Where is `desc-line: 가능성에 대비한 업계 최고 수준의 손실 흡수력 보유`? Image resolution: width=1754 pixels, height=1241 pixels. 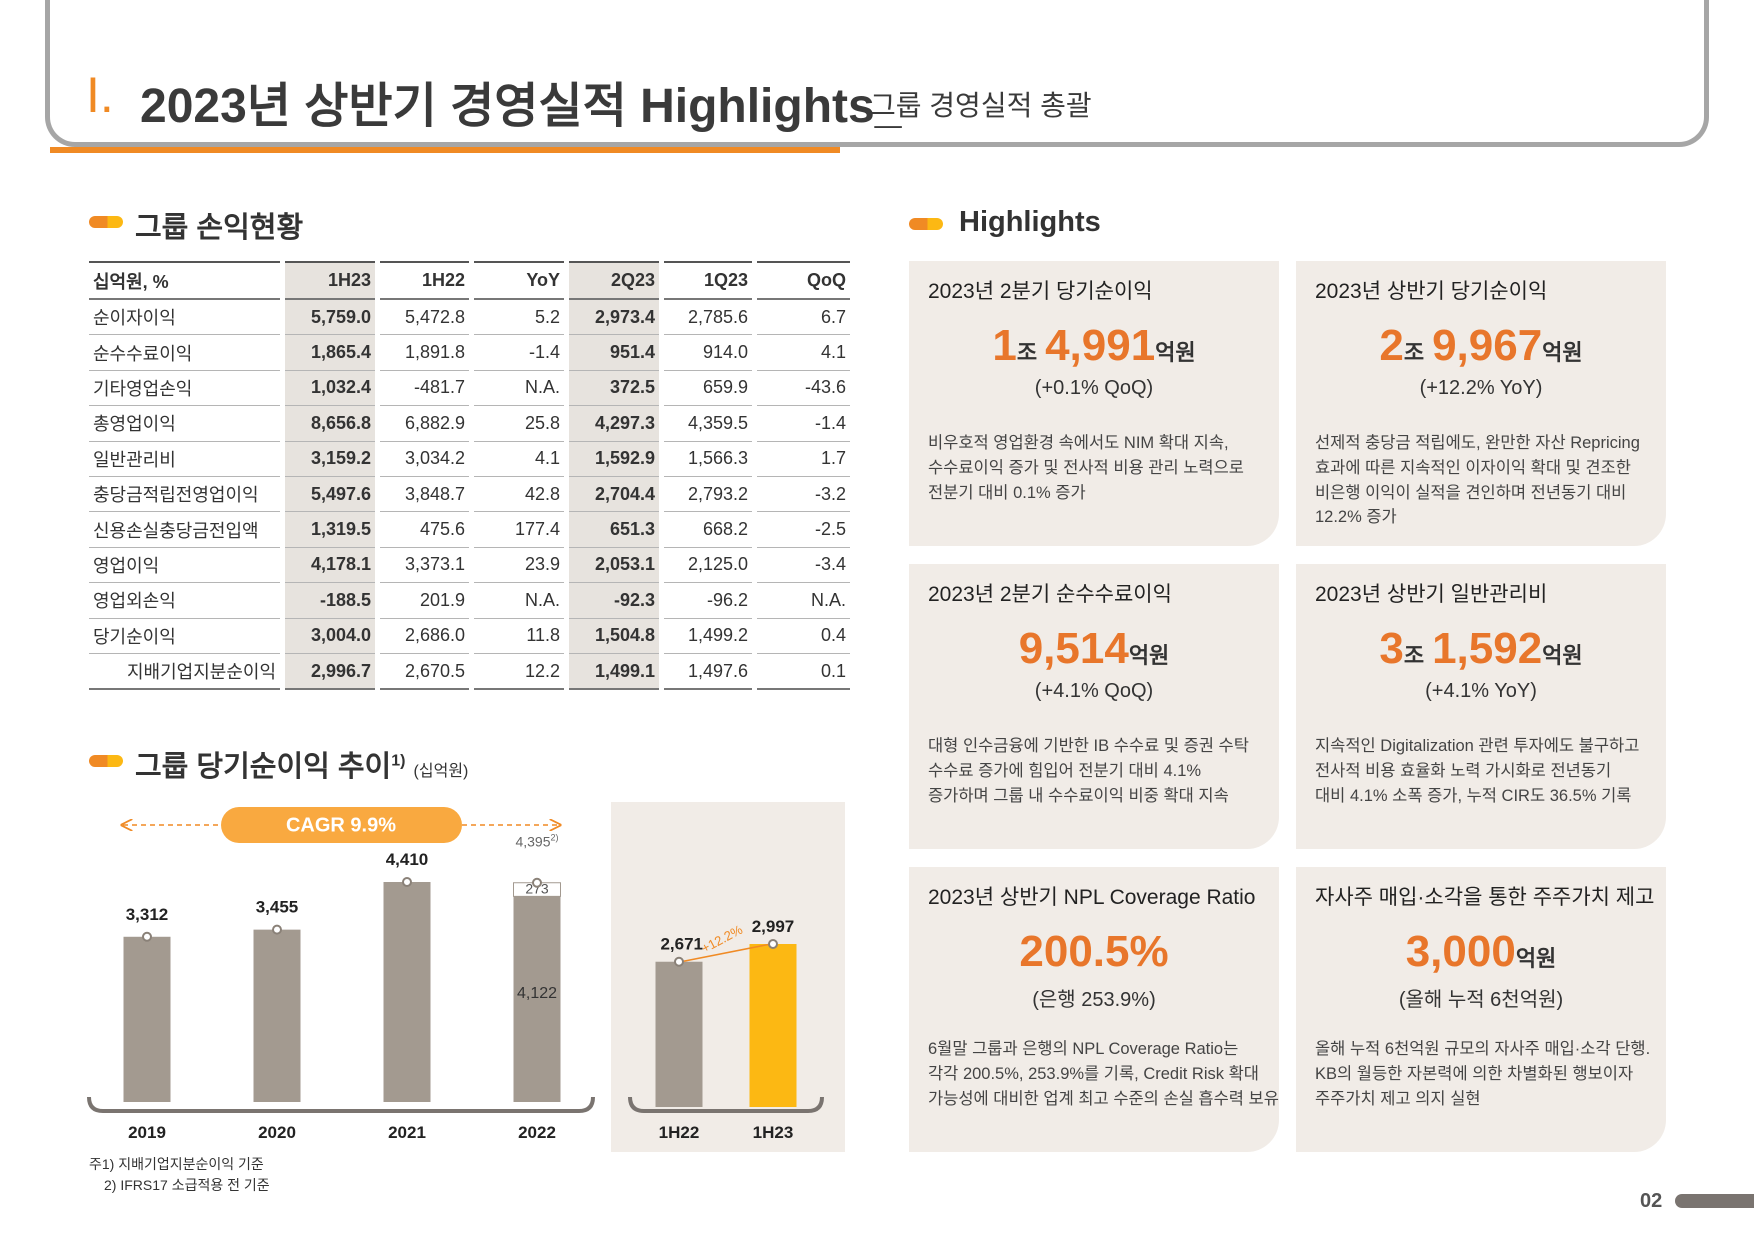 desc-line: 가능성에 대비한 업계 최고 수준의 손실 흡수력 보유 is located at coordinates (1103, 1098).